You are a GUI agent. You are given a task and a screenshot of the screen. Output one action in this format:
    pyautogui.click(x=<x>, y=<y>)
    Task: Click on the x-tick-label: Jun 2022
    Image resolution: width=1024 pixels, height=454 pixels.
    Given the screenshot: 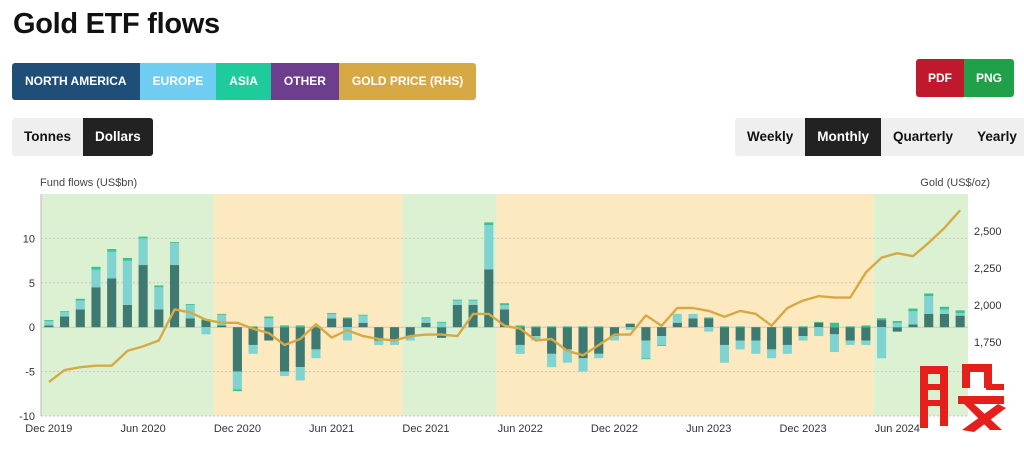 What is the action you would take?
    pyautogui.click(x=520, y=429)
    